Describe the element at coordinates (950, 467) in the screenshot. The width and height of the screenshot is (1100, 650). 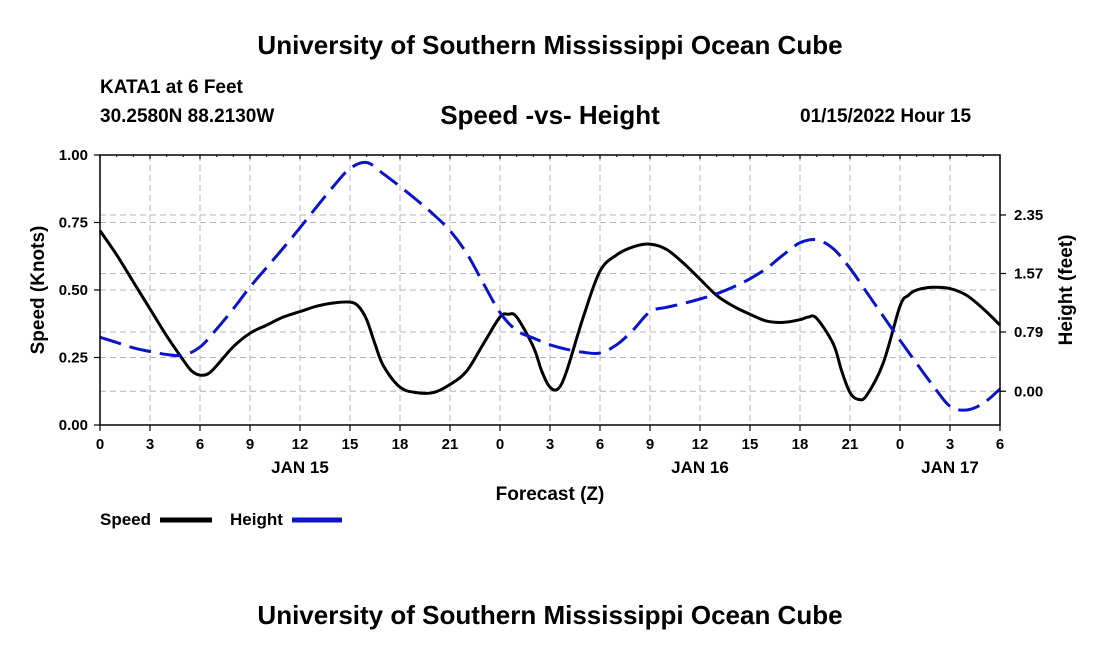
I see `date-label: JAN 17` at that location.